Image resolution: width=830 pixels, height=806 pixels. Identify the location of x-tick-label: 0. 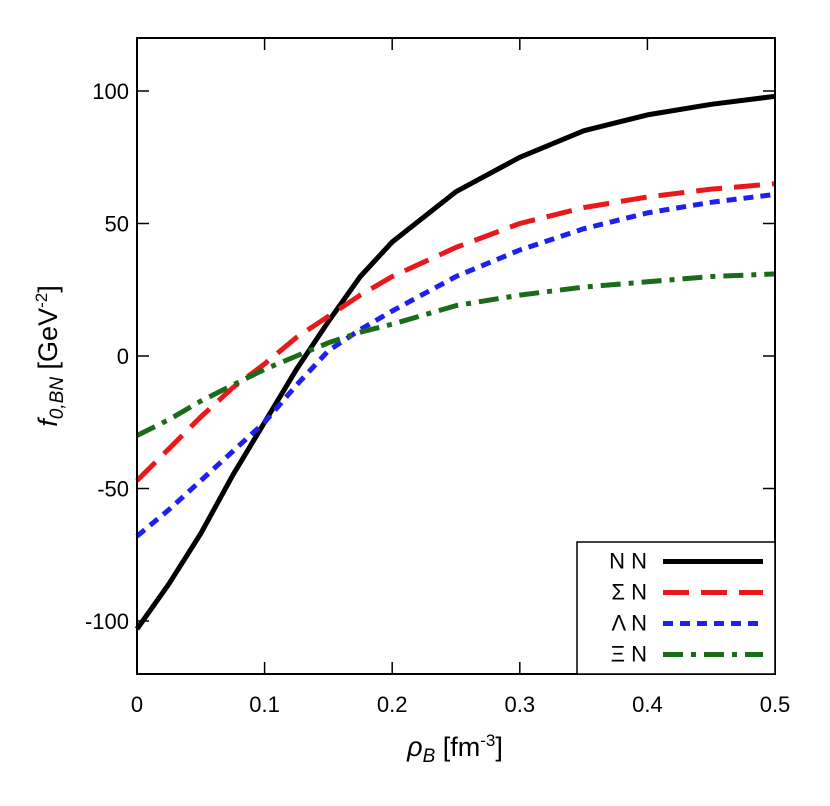
(137, 704).